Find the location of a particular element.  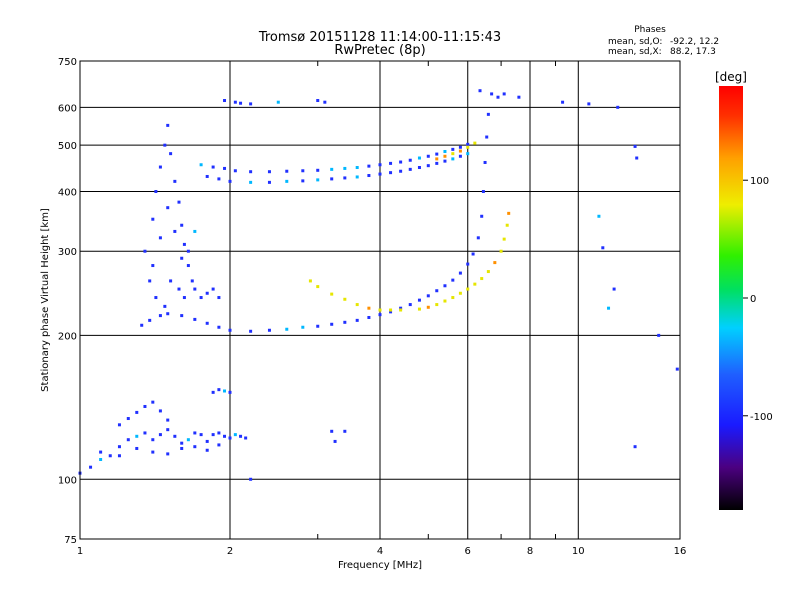

x-axis-label: Frequency [MHz] is located at coordinates (380, 565).